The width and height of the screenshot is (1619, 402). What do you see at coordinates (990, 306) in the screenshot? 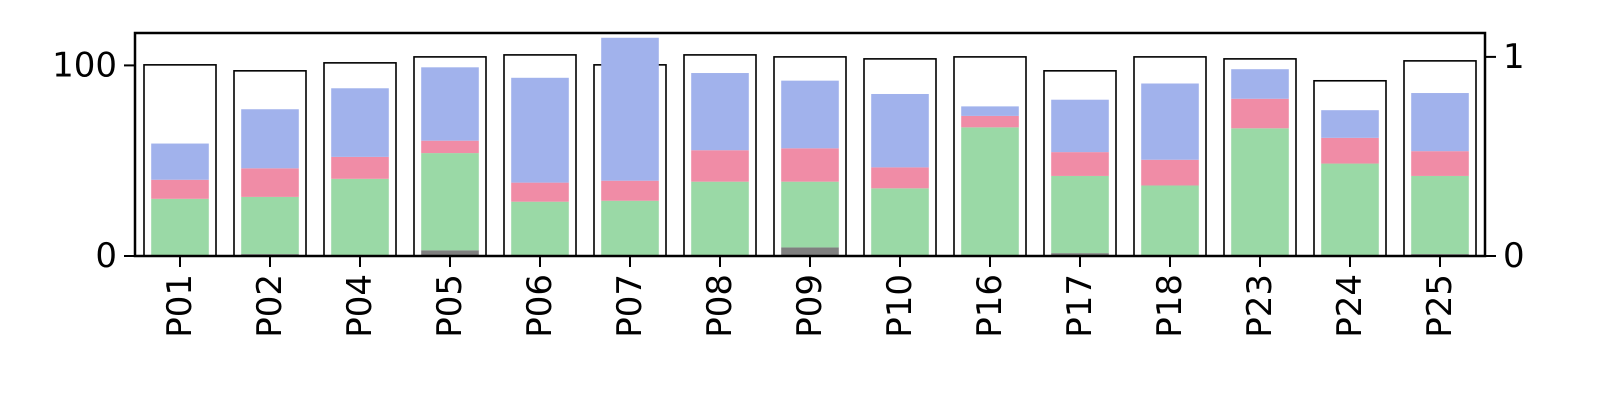
I see `x-tick-label: P16` at bounding box center [990, 306].